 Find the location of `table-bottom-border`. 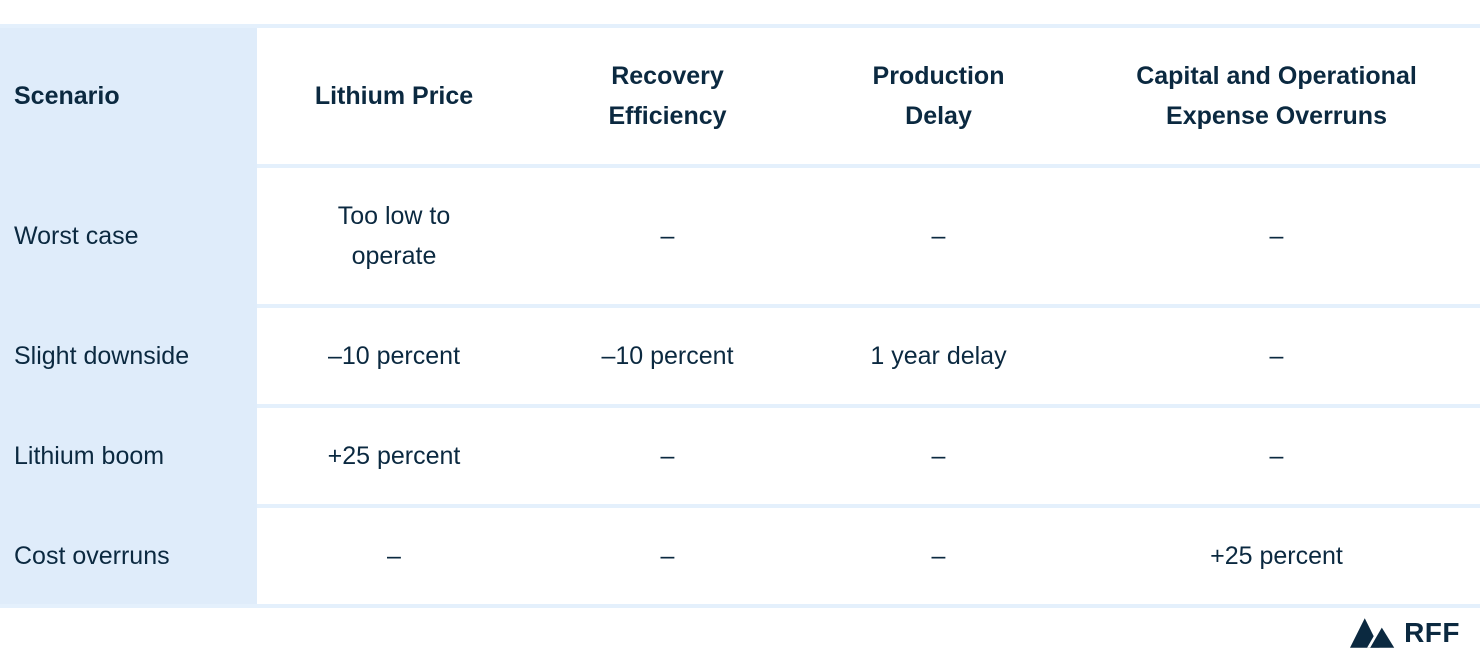

table-bottom-border is located at coordinates (740, 606).